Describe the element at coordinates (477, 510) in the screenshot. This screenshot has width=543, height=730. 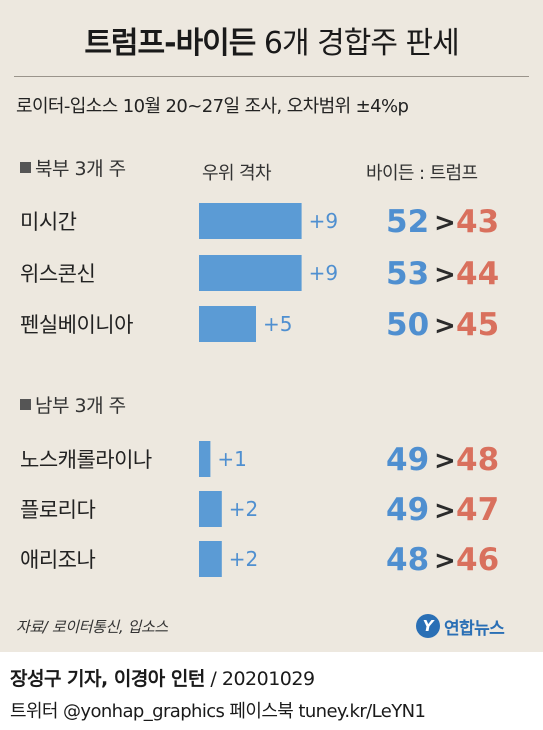
I see `trump-value: 47` at that location.